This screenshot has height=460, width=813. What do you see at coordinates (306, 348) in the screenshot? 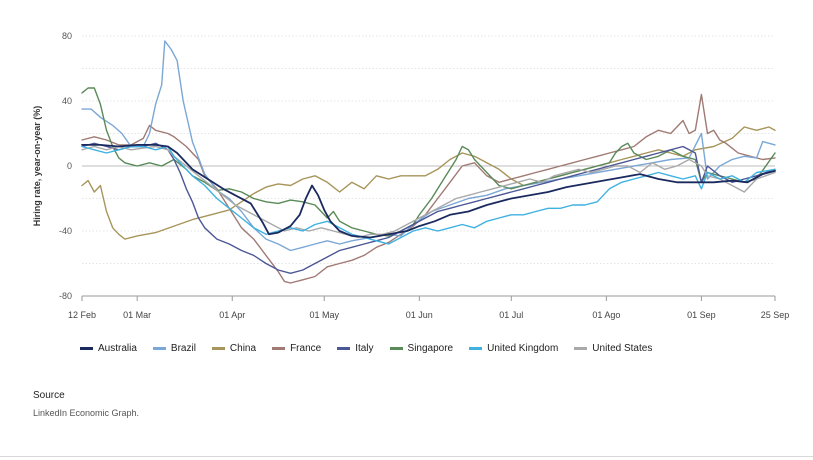
I see `legend-label: France` at bounding box center [306, 348].